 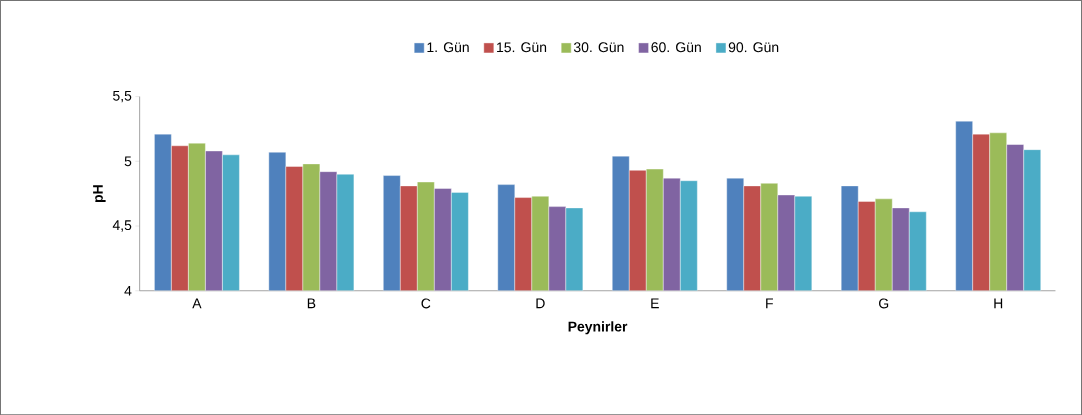 I want to click on x-tick-label: G, so click(x=884, y=303).